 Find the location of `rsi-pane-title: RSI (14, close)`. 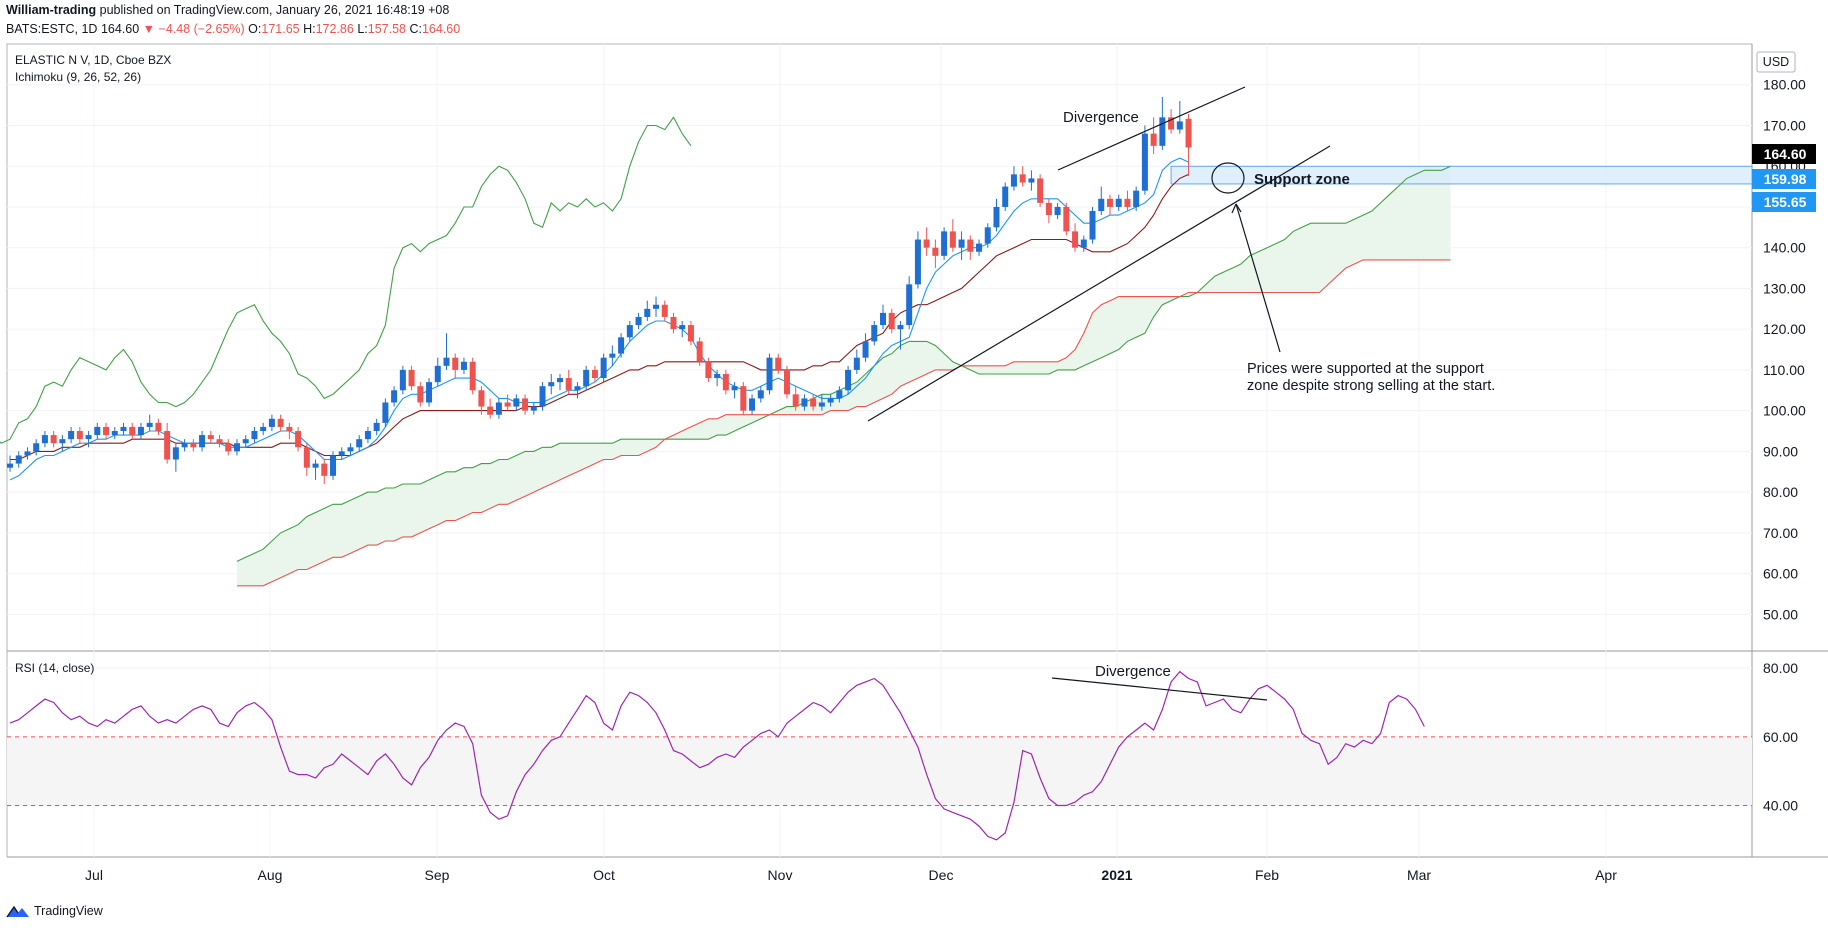

rsi-pane-title: RSI (14, close) is located at coordinates (54, 668).